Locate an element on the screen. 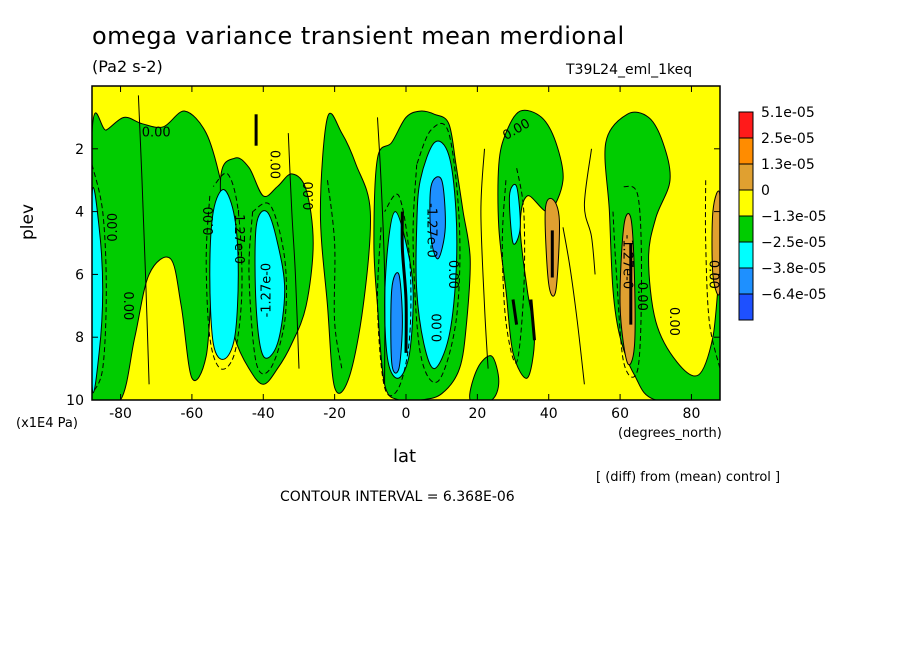 Image resolution: width=904 pixels, height=654 pixels. legend-label: 1.3e-05 is located at coordinates (788, 165).